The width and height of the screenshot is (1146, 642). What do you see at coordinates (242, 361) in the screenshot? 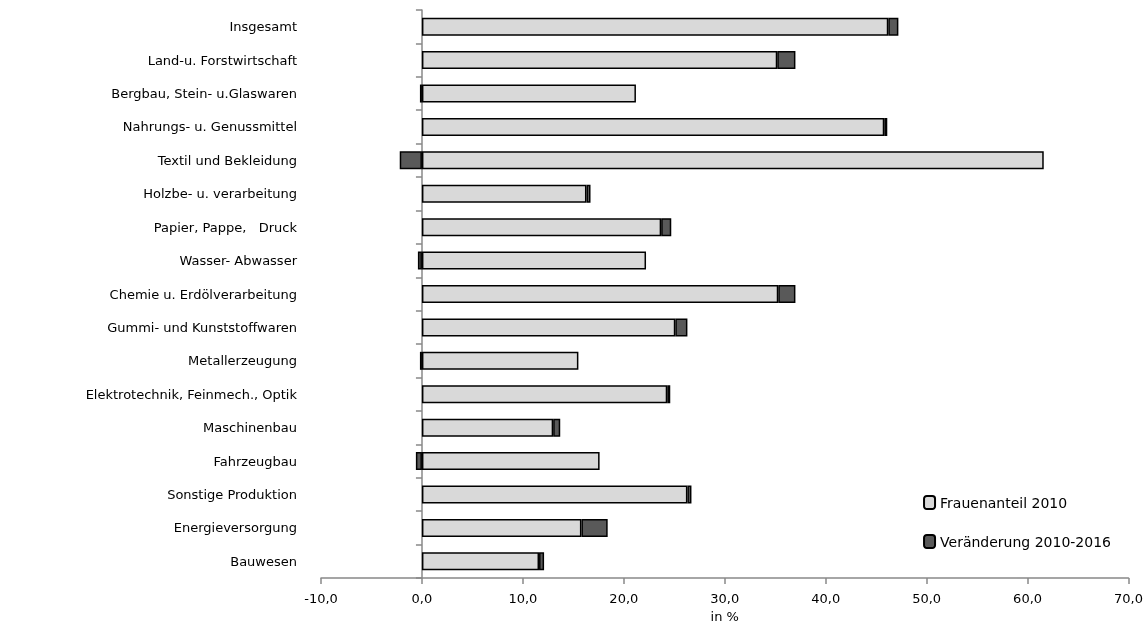
I see `y-tick-label: Metallerzeugung` at bounding box center [242, 361].